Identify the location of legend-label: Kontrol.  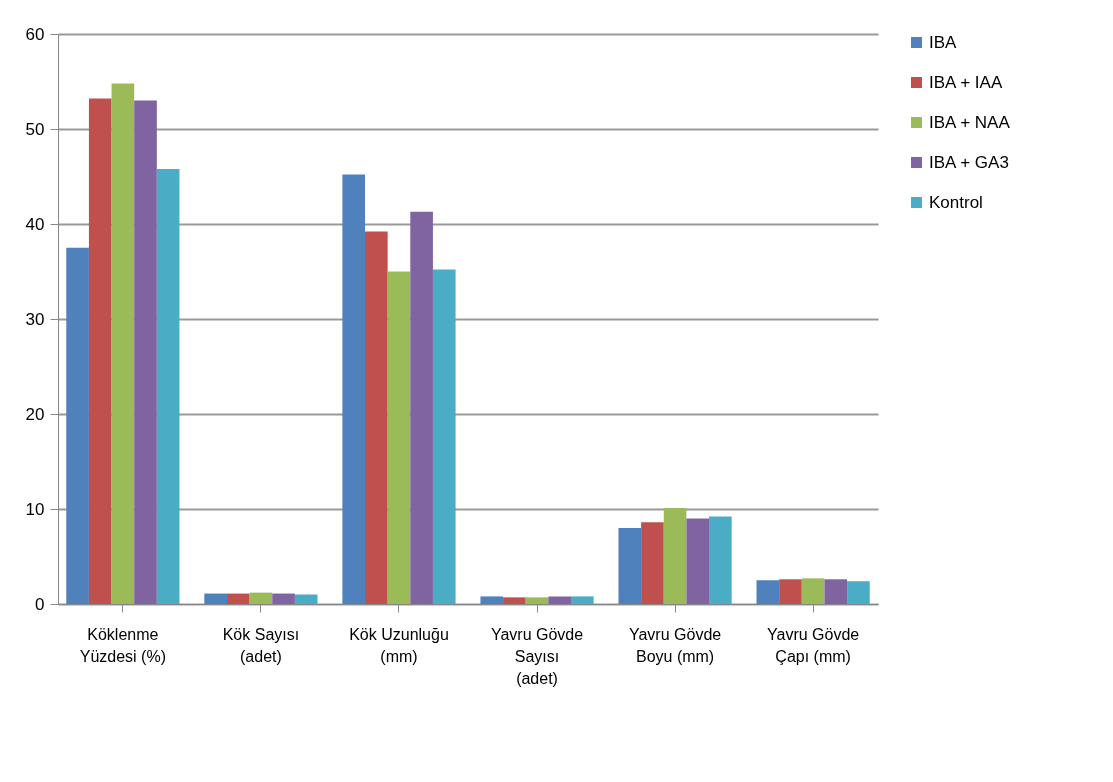
(956, 202).